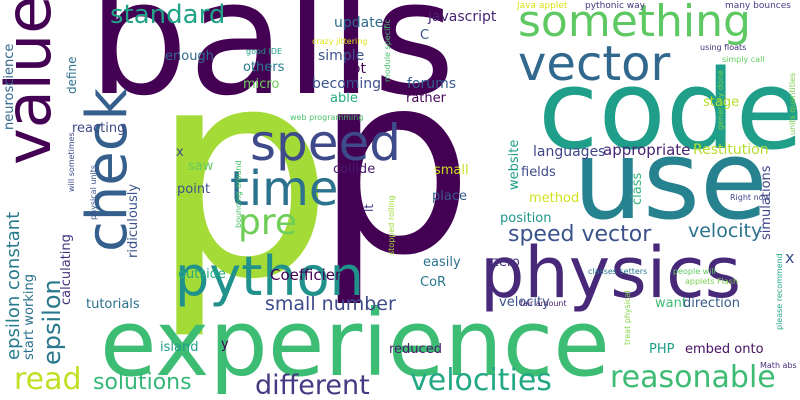 The image size is (800, 400). Describe the element at coordinates (594, 64) in the screenshot. I see `word-vector: vector` at that location.